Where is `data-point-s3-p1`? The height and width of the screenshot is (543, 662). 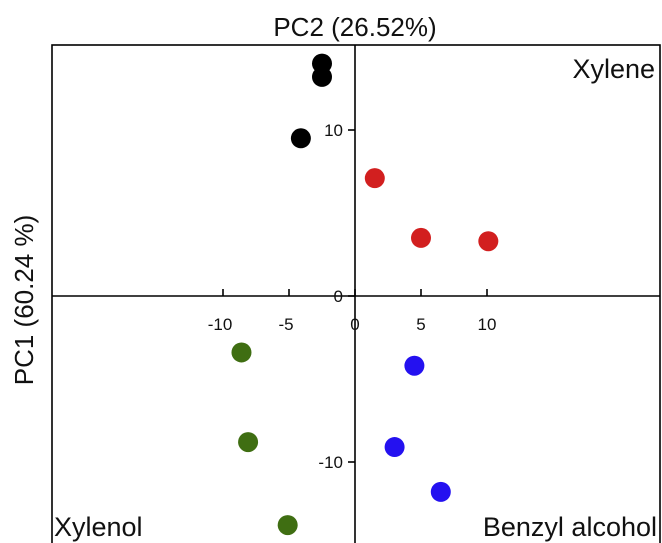
data-point-s3-p1 is located at coordinates (394, 447).